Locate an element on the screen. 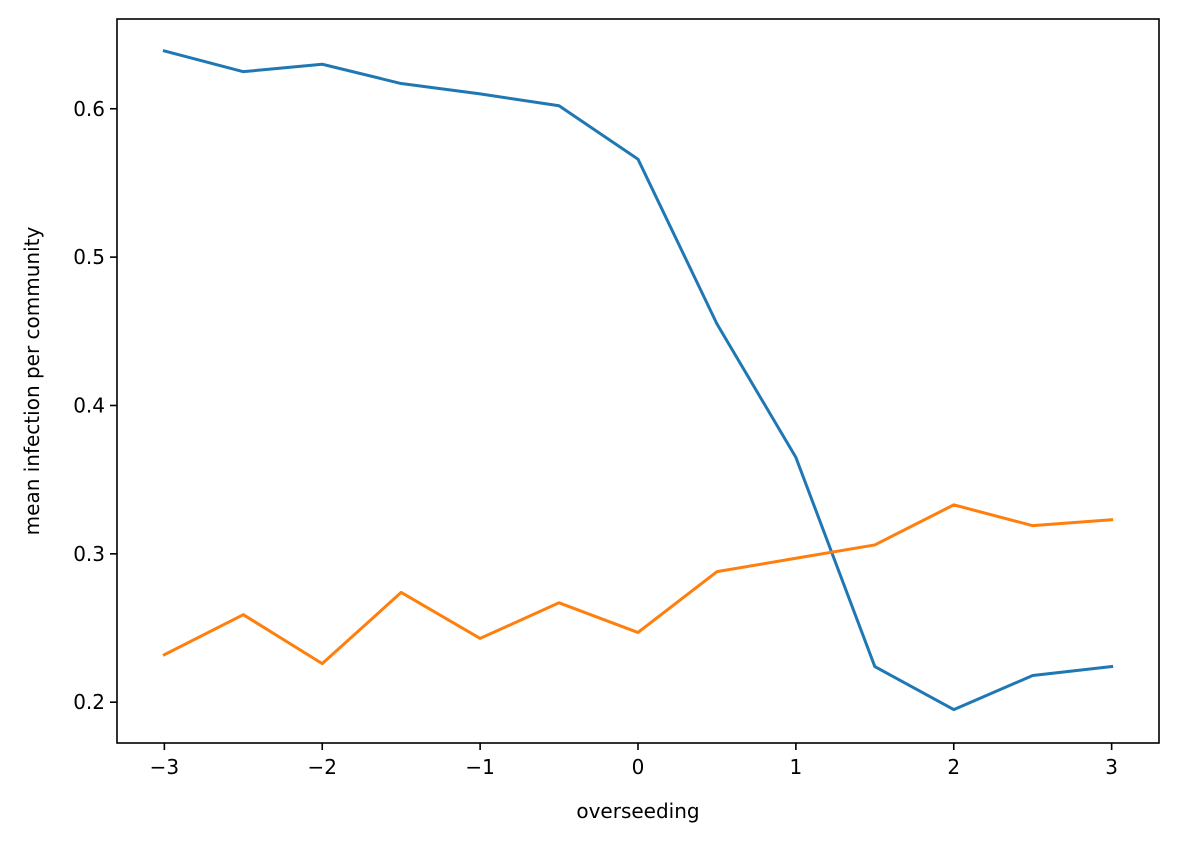  x-tick-label: −2 is located at coordinates (322, 767).